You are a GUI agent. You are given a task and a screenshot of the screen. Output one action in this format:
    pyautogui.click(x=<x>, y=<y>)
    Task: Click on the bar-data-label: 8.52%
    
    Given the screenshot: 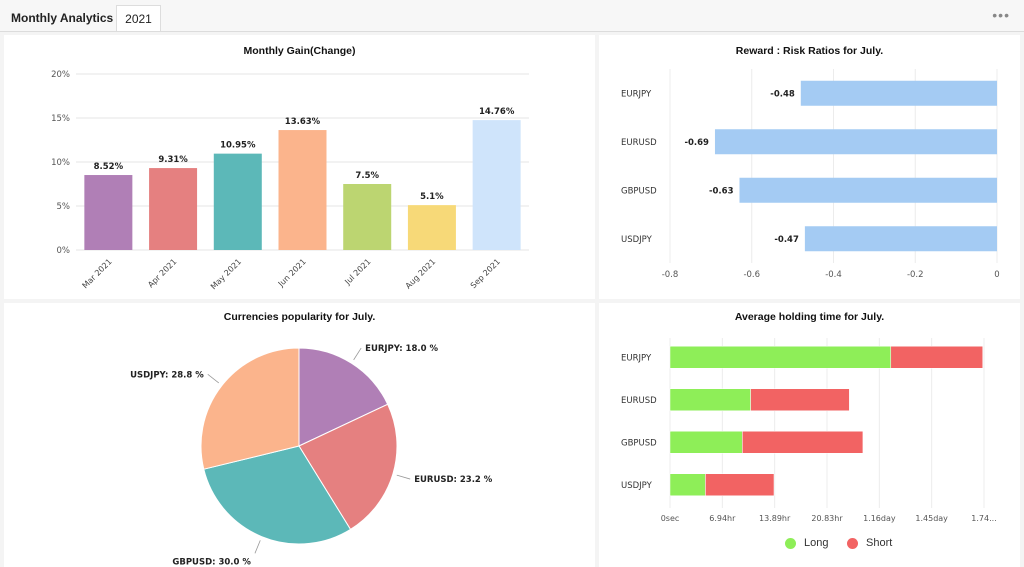 What is the action you would take?
    pyautogui.click(x=109, y=167)
    